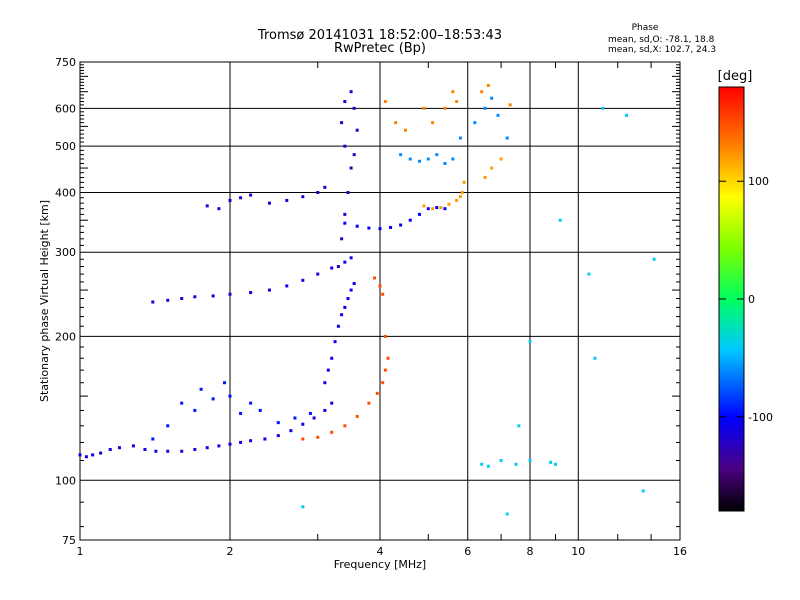 This screenshot has height=600, width=800. I want to click on x-tick-label: 16, so click(680, 551).